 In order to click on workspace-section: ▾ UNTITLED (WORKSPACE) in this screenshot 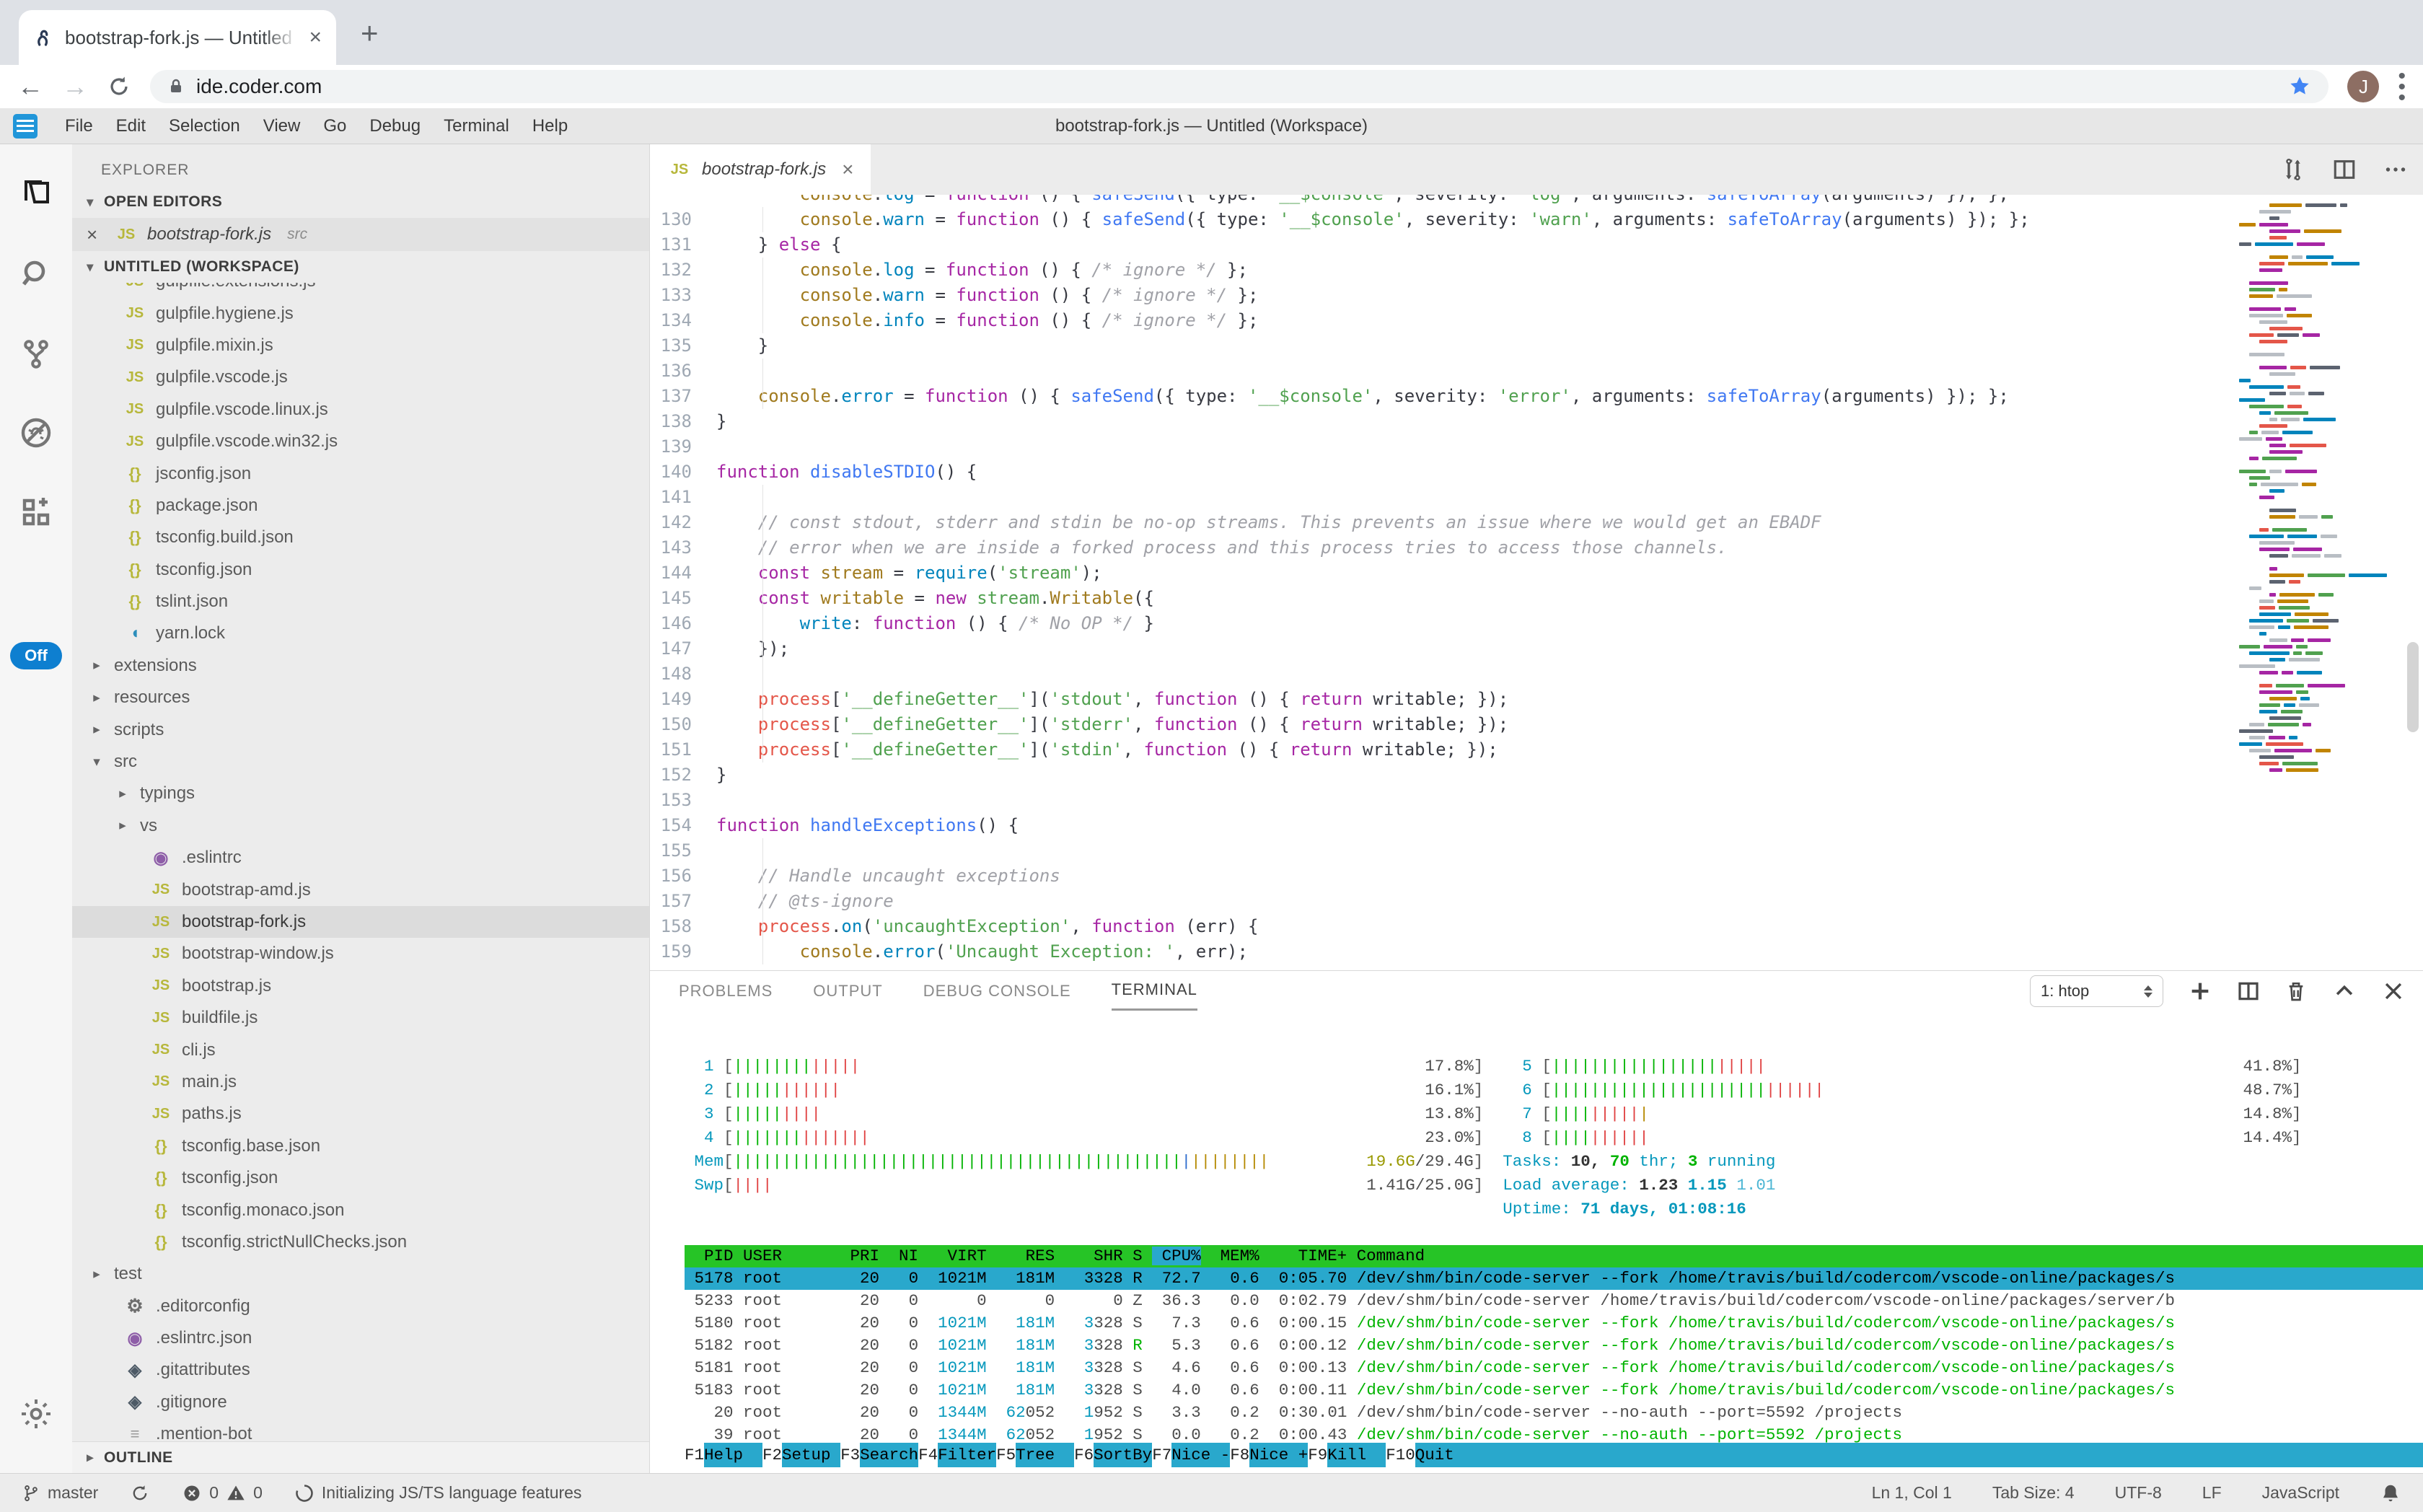, I will do `click(360, 267)`.